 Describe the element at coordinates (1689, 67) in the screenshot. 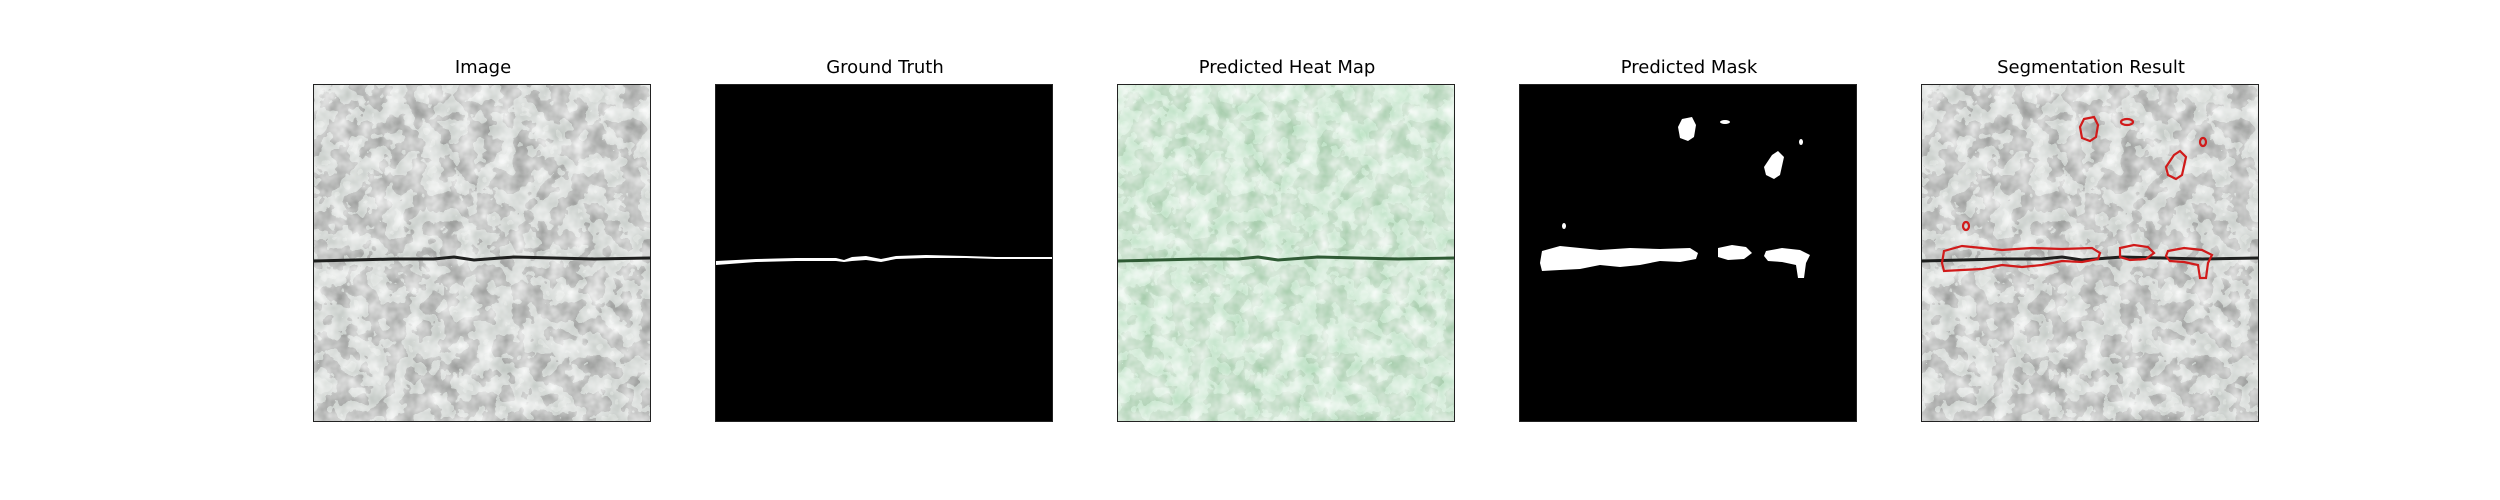

I see `panel-title: Predicted Mask` at that location.